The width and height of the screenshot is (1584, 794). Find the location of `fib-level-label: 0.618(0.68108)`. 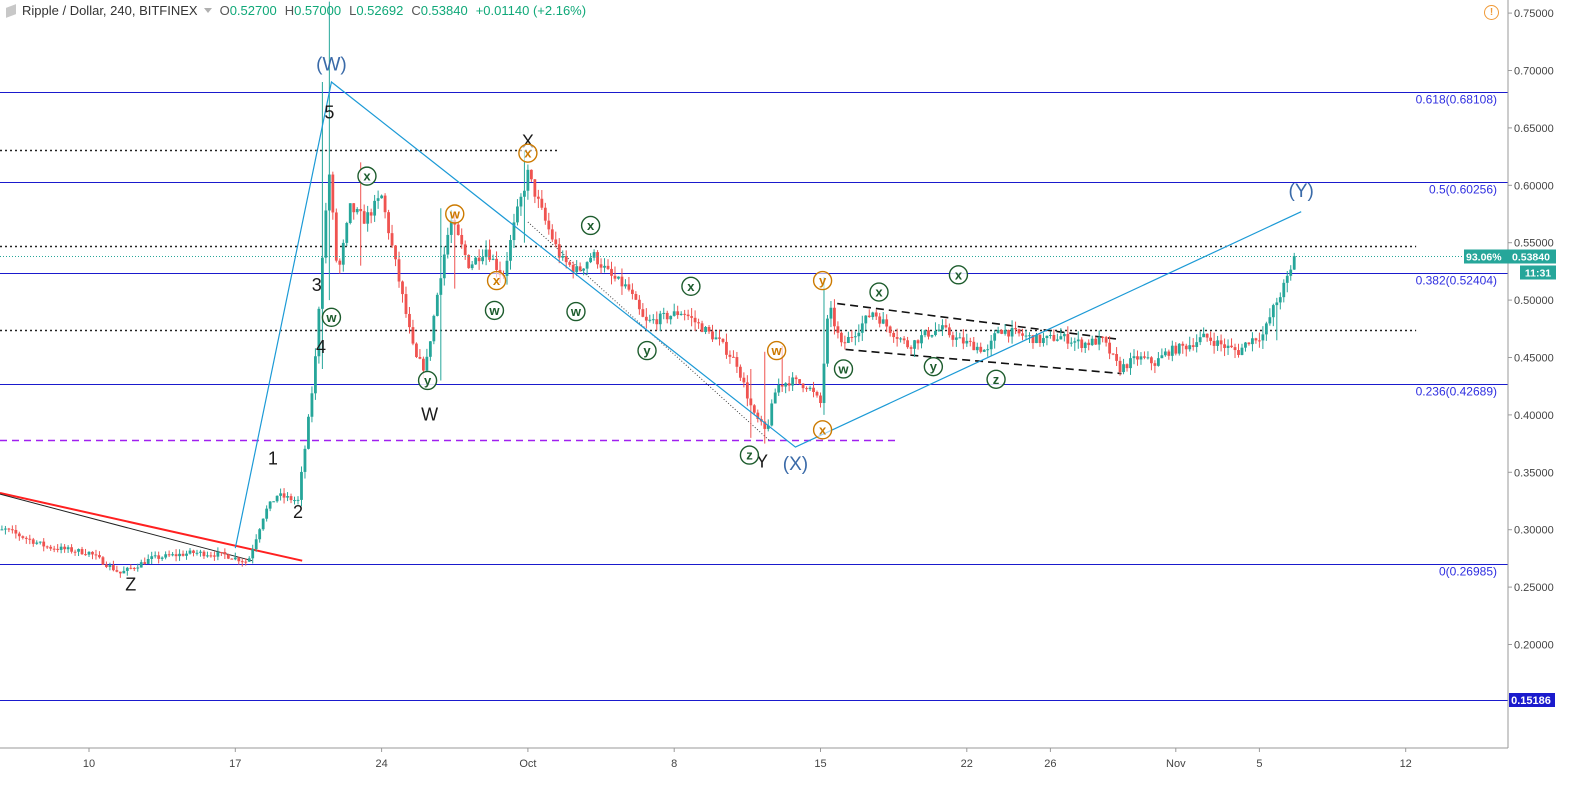

fib-level-label: 0.618(0.68108) is located at coordinates (1456, 100).